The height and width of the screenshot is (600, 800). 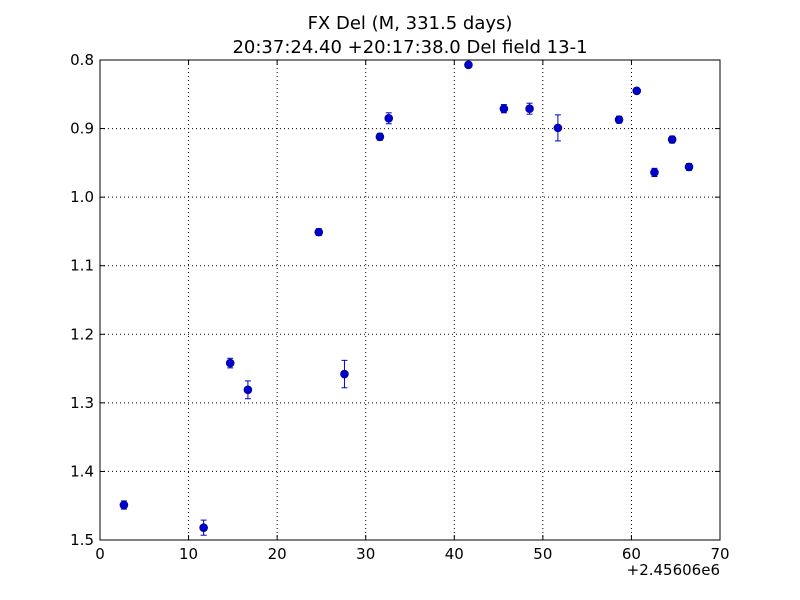 I want to click on y-tick-label: 0.9, so click(x=82, y=129).